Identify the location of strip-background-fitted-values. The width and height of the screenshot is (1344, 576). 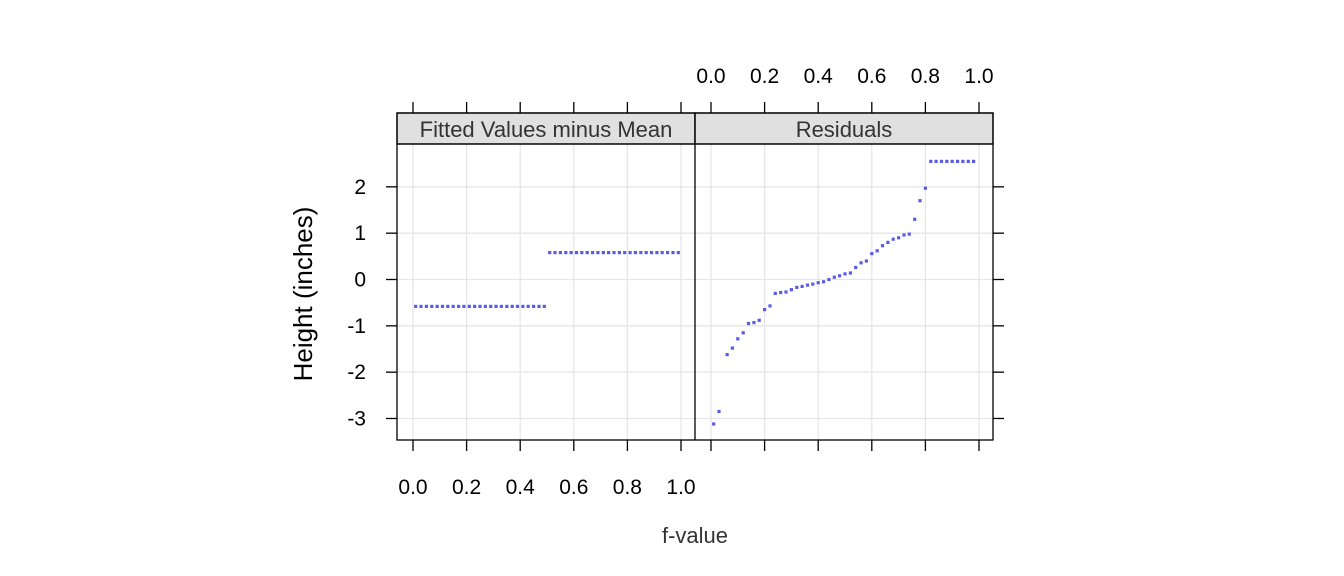
(546, 128).